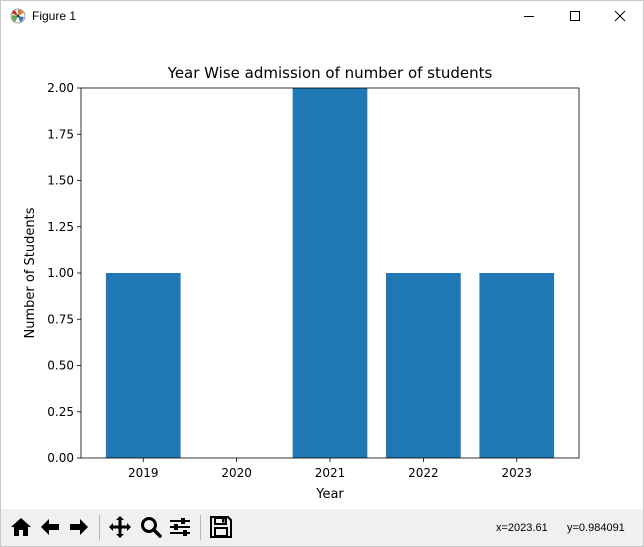  Describe the element at coordinates (60, 366) in the screenshot. I see `y-tick-label: 0.50` at that location.